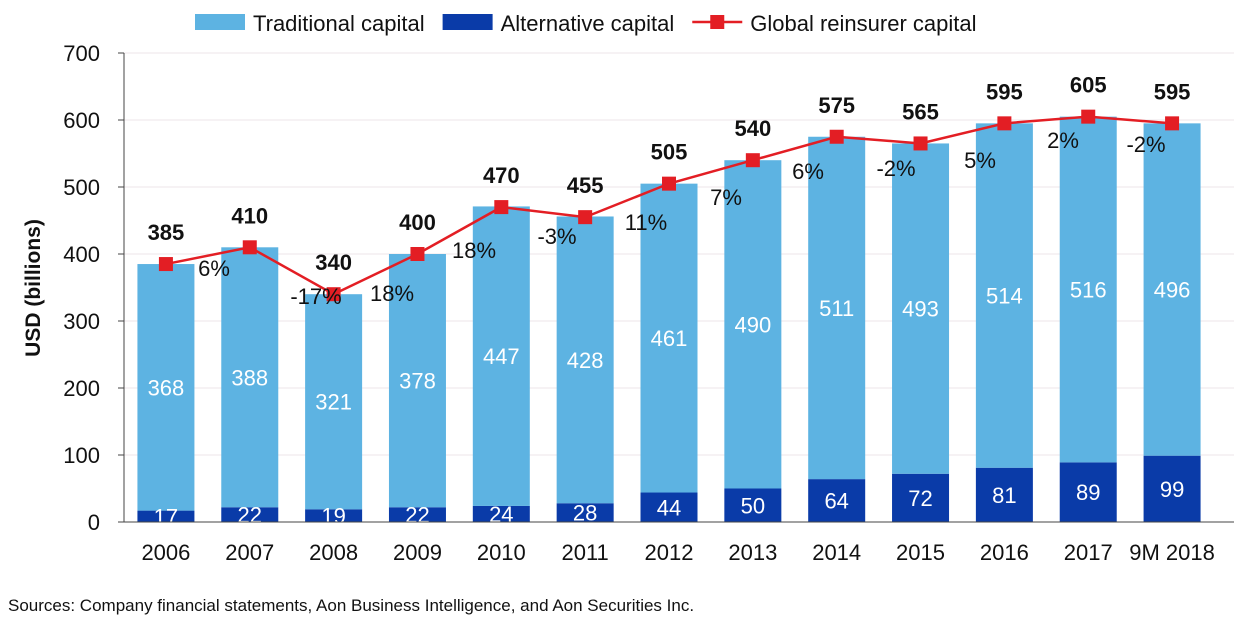 Image resolution: width=1240 pixels, height=622 pixels. I want to click on trad-value-label: 496, so click(1172, 290).